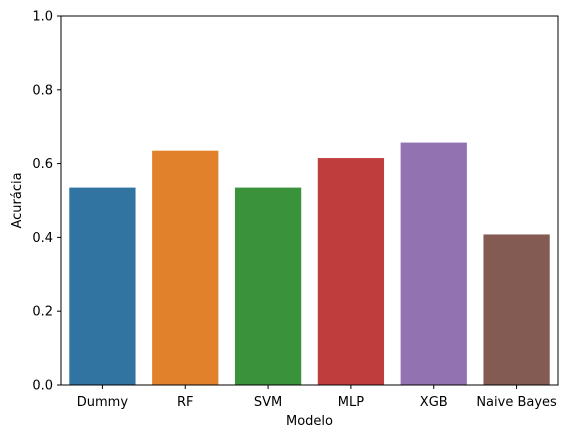 Image resolution: width=569 pixels, height=438 pixels. What do you see at coordinates (42, 238) in the screenshot?
I see `y-tick-label: 0.4` at bounding box center [42, 238].